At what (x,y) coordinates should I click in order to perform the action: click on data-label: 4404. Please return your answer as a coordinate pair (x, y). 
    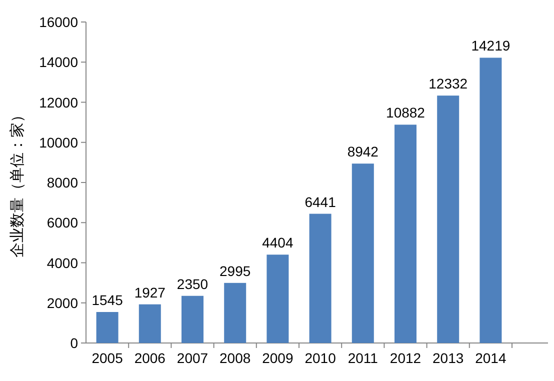
    Looking at the image, I should click on (278, 242).